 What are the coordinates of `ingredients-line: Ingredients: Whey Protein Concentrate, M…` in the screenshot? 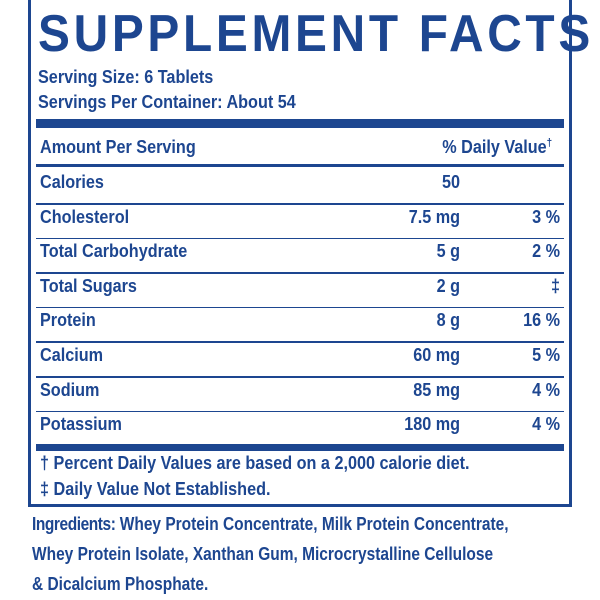 It's located at (270, 524).